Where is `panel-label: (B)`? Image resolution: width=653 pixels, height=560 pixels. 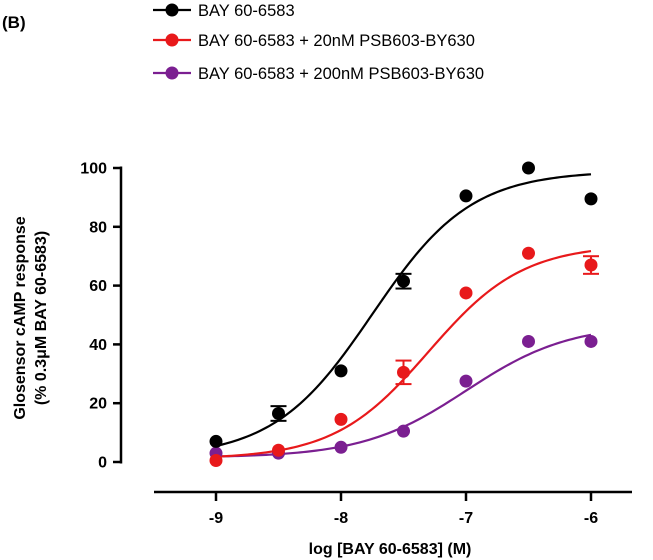
panel-label: (B) is located at coordinates (14, 22).